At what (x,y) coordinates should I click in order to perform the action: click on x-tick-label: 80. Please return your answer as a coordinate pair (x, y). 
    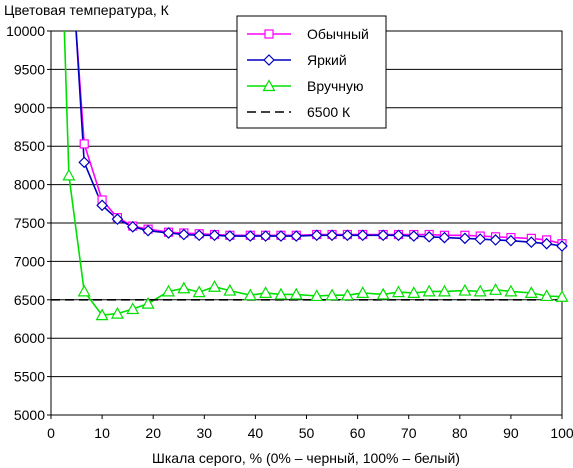
    Looking at the image, I should click on (460, 433).